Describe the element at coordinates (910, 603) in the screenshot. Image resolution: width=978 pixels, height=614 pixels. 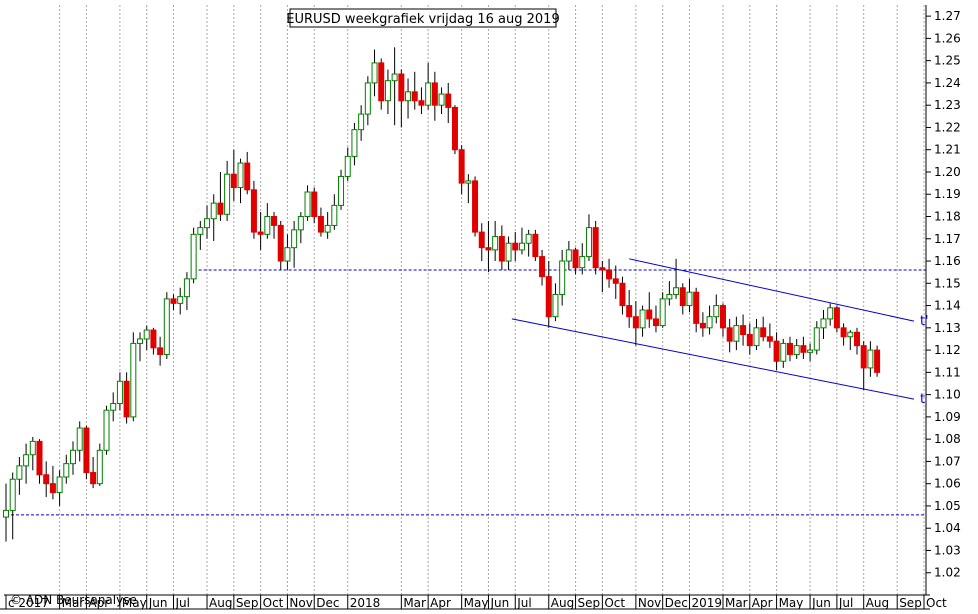
I see `x-tick-label: Sep` at that location.